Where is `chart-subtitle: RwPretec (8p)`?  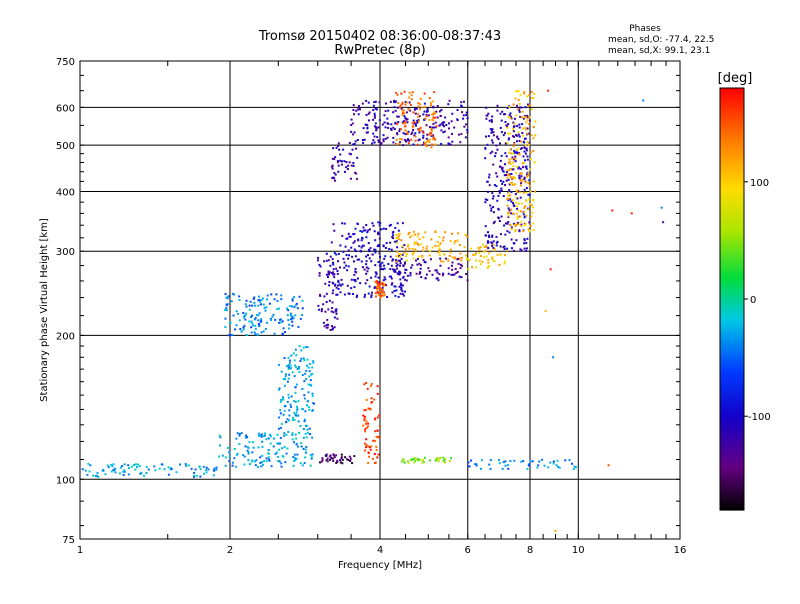
chart-subtitle: RwPretec (8p) is located at coordinates (379, 50).